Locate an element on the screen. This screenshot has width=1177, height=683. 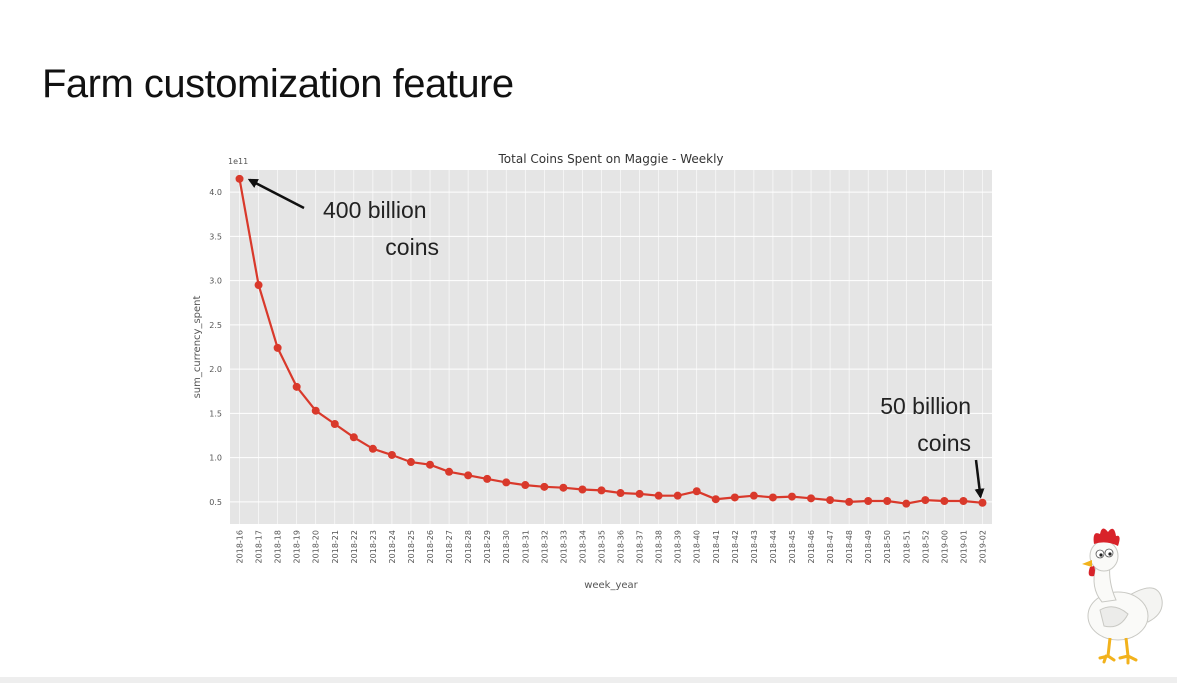
y-tick-label: 4.0 is located at coordinates (215, 192).